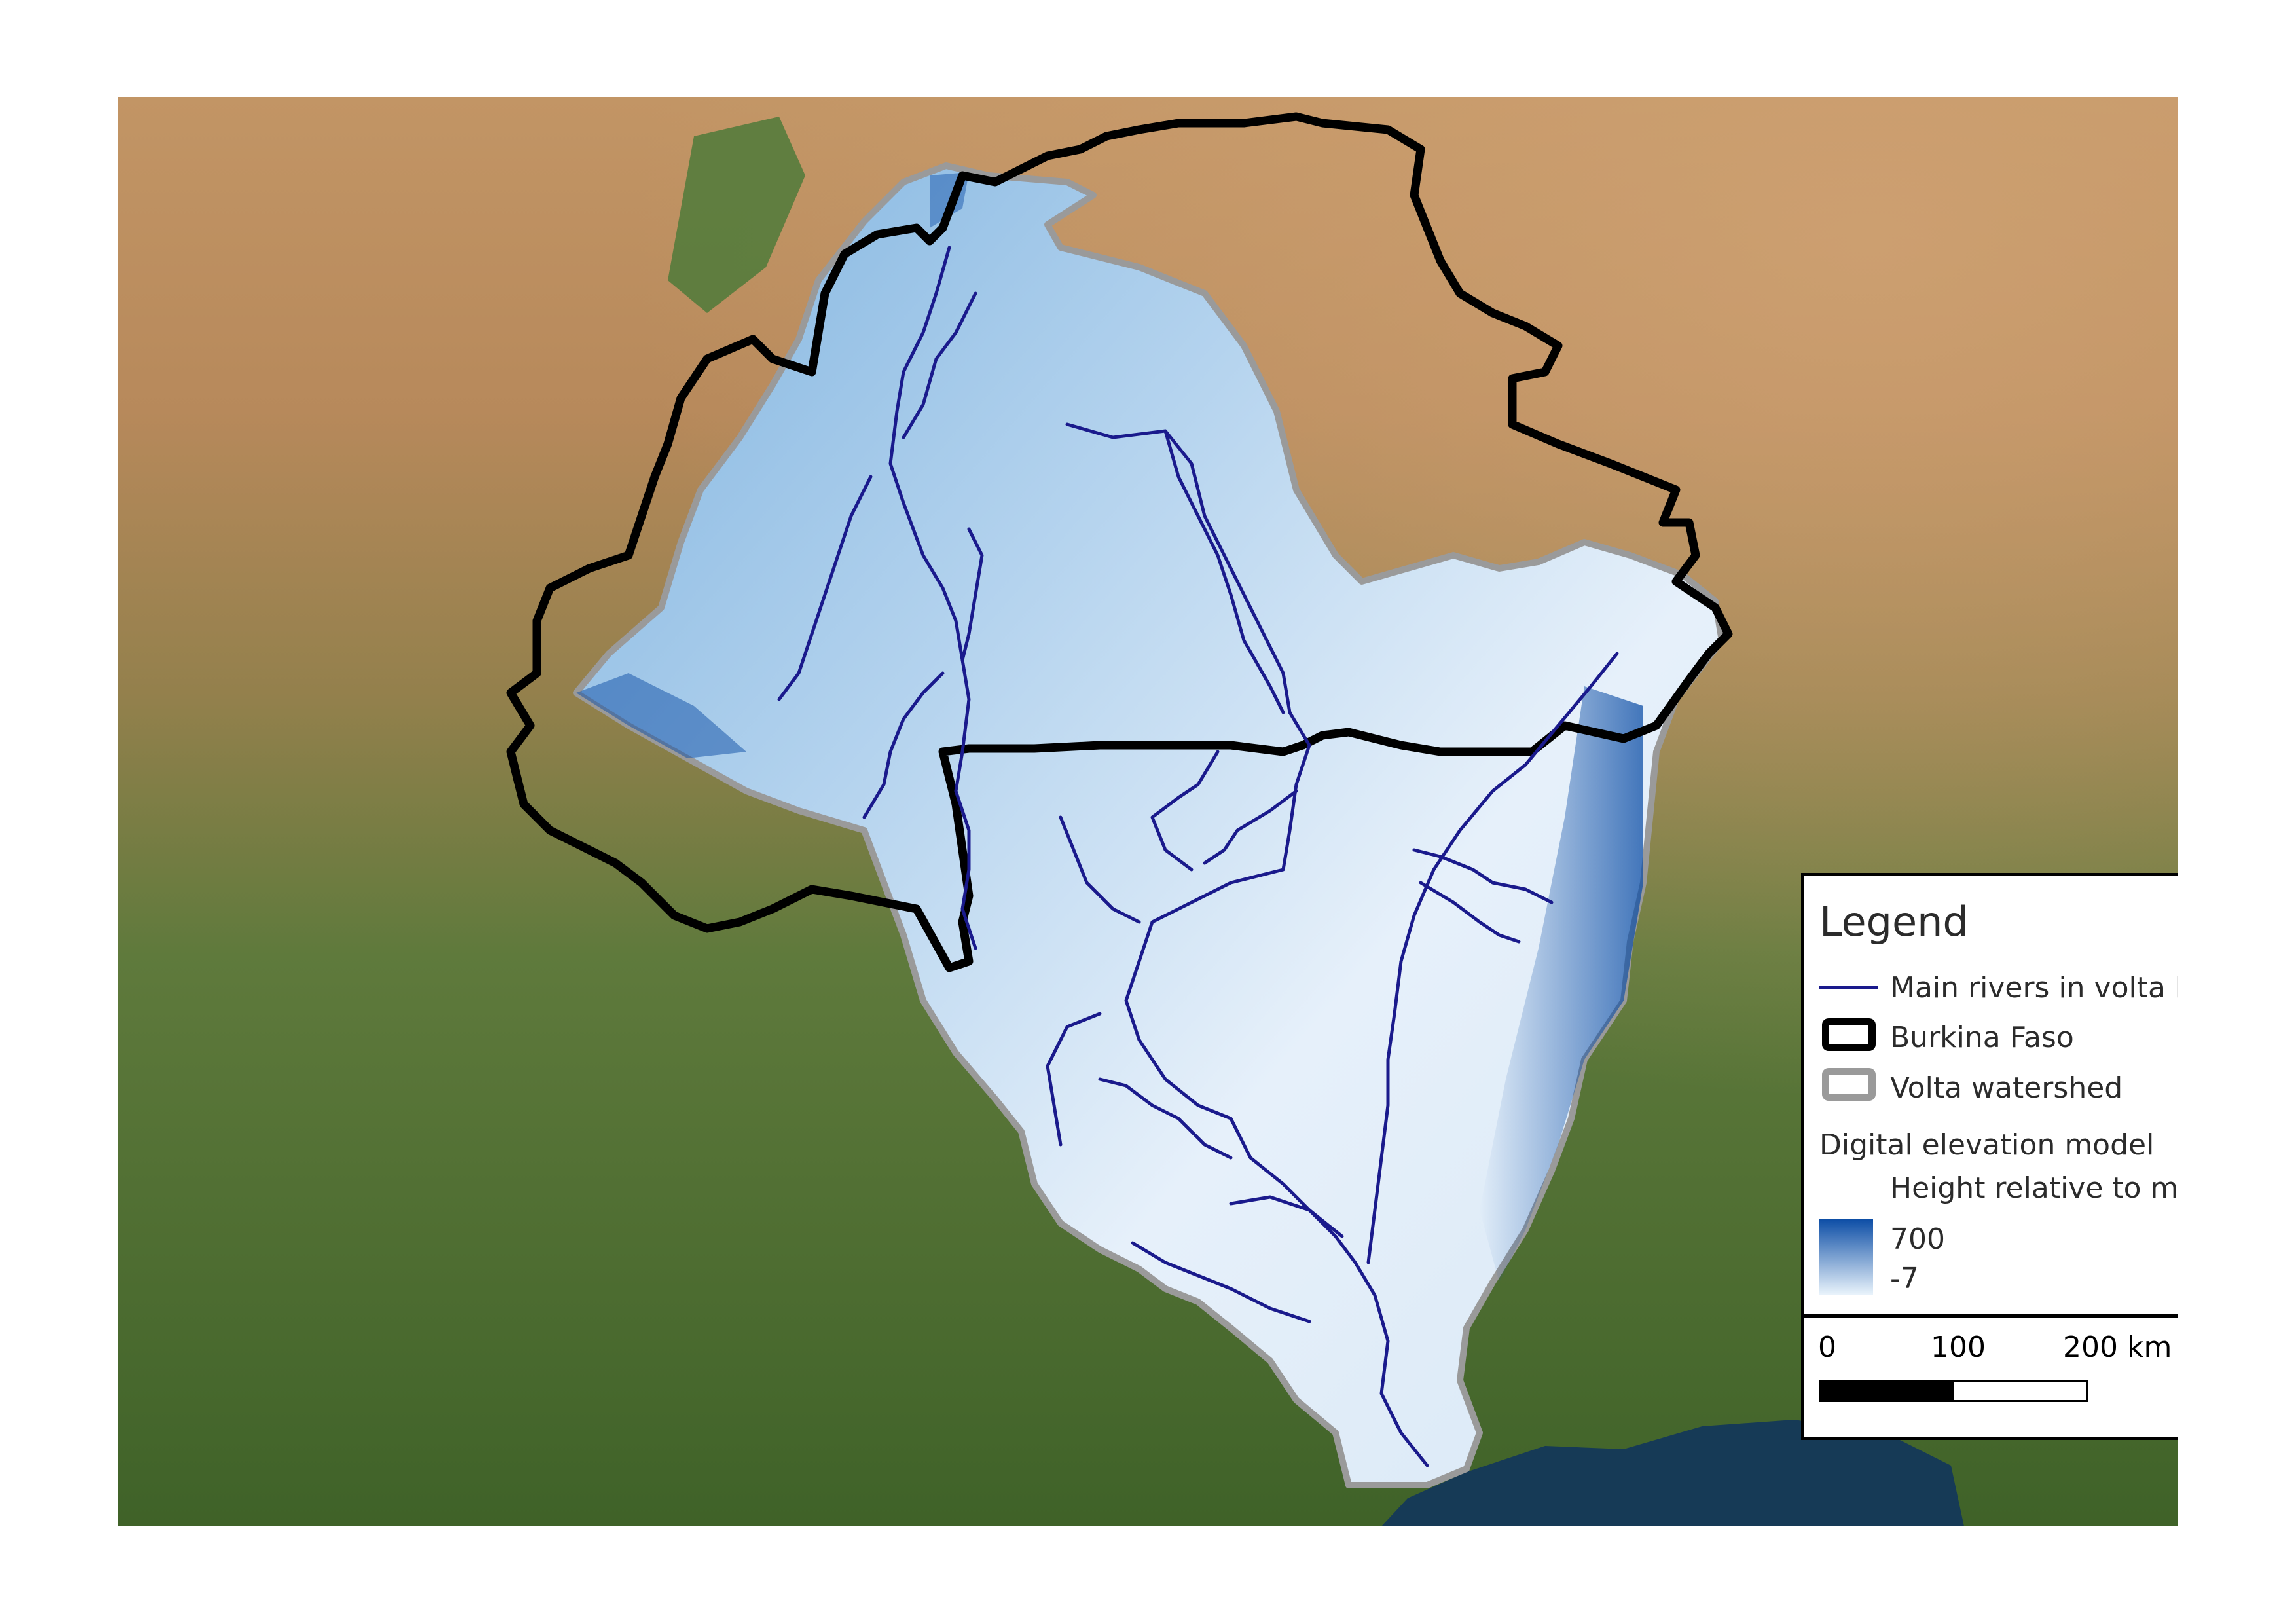 Image resolution: width=2296 pixels, height=1624 pixels. Describe the element at coordinates (661, 715) in the screenshot. I see `west-ridge-shading` at that location.